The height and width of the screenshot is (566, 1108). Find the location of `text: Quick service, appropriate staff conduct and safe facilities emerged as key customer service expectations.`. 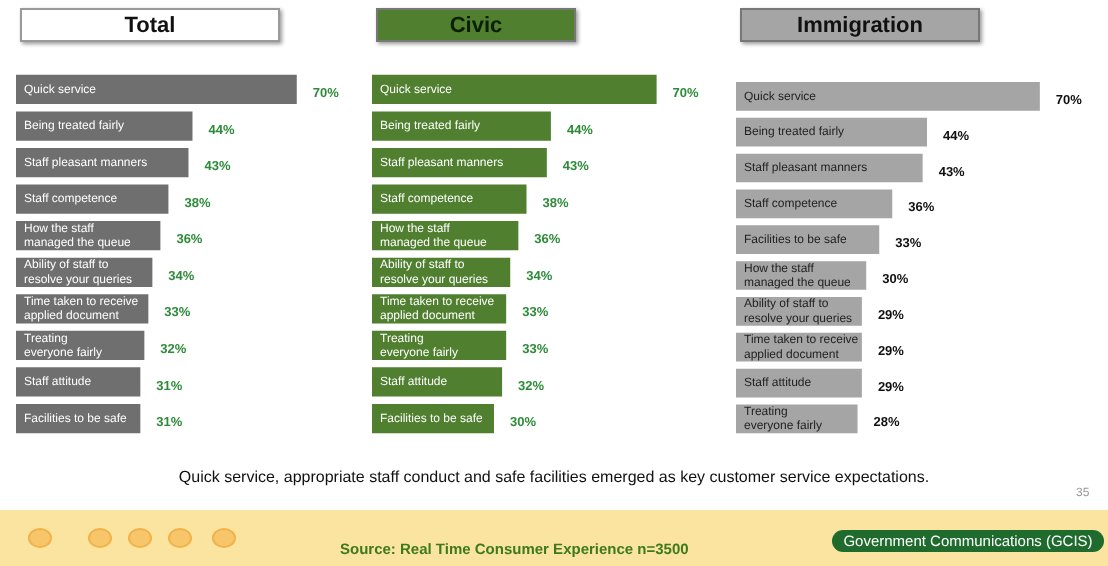

text: Quick service, appropriate staff conduct and safe facilities emerged as key customer service expectations. is located at coordinates (554, 477).